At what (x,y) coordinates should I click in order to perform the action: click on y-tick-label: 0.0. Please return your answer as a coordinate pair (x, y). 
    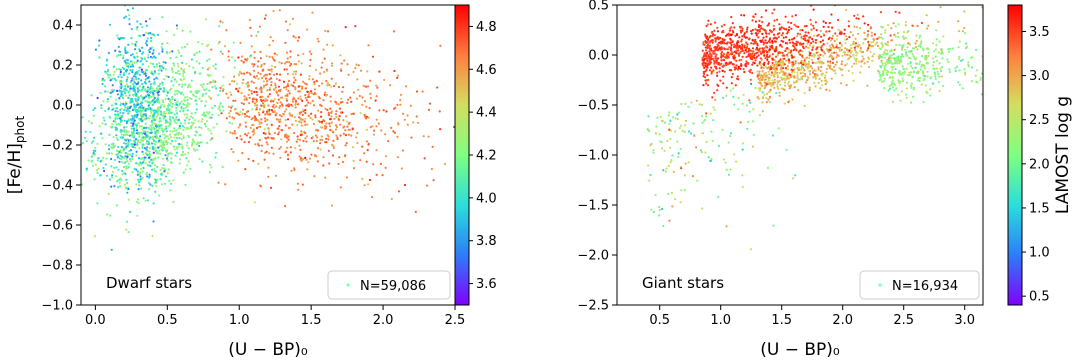
    Looking at the image, I should click on (62, 106).